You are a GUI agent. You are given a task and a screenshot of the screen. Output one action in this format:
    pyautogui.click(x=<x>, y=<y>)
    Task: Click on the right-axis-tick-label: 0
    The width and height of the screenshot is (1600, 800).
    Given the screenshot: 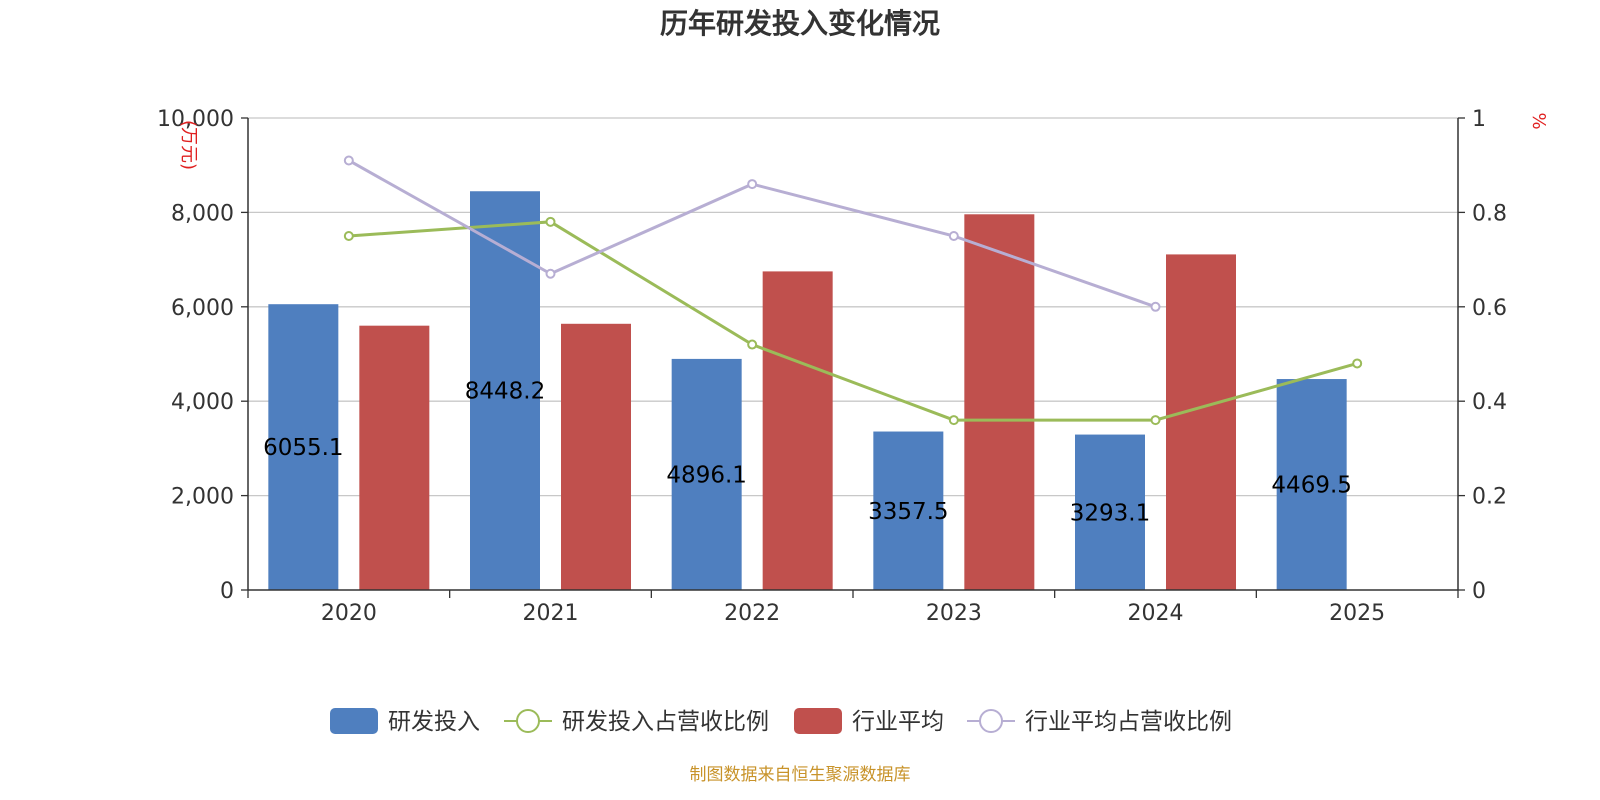 What is the action you would take?
    pyautogui.click(x=1479, y=591)
    